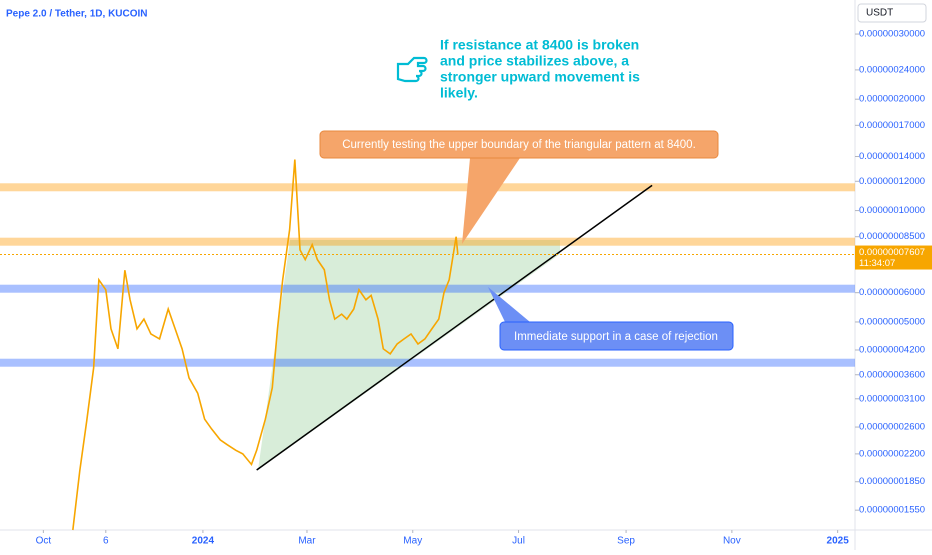 Image resolution: width=932 pixels, height=555 pixels. What do you see at coordinates (892, 34) in the screenshot?
I see `y-tick-label: 0.00000030000` at bounding box center [892, 34].